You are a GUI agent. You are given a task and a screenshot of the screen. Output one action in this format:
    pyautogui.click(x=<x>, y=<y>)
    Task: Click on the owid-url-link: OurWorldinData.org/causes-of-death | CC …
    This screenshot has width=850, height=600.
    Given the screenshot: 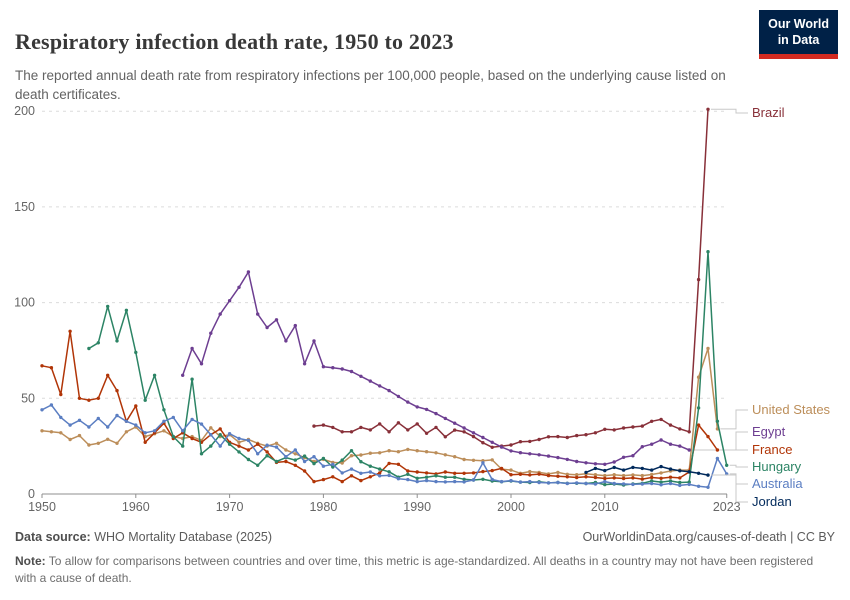 What is the action you would take?
    pyautogui.click(x=708, y=537)
    